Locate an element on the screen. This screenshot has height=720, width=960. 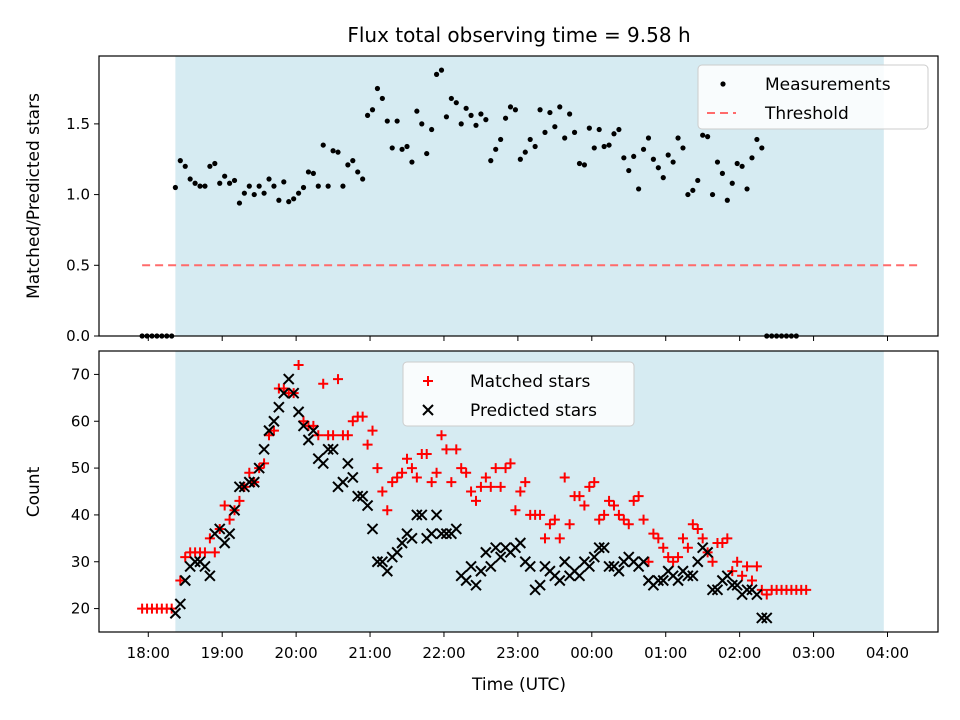
top-legend is located at coordinates (813, 97).